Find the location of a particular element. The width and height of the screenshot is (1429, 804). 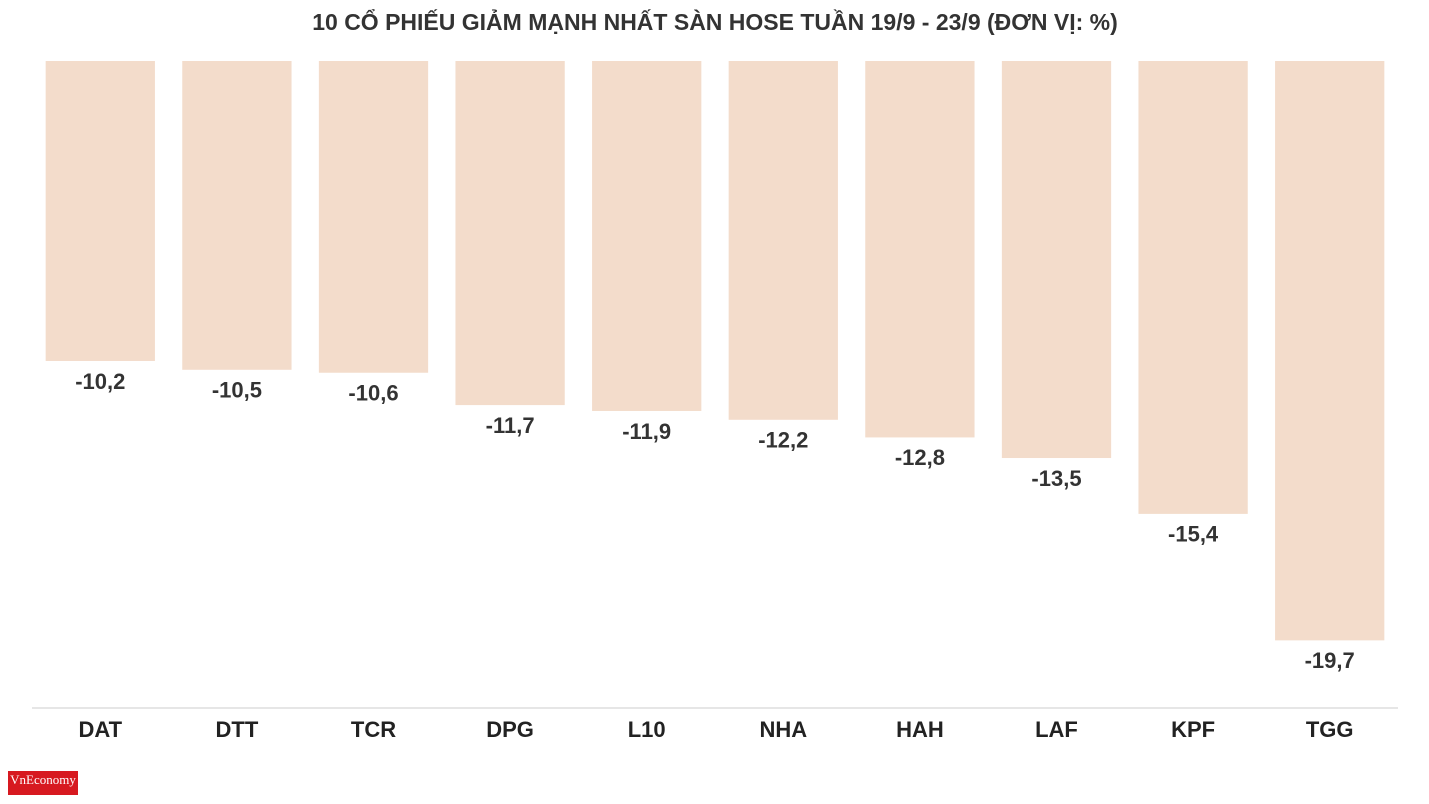

x-tick-label: TCR is located at coordinates (373, 729).